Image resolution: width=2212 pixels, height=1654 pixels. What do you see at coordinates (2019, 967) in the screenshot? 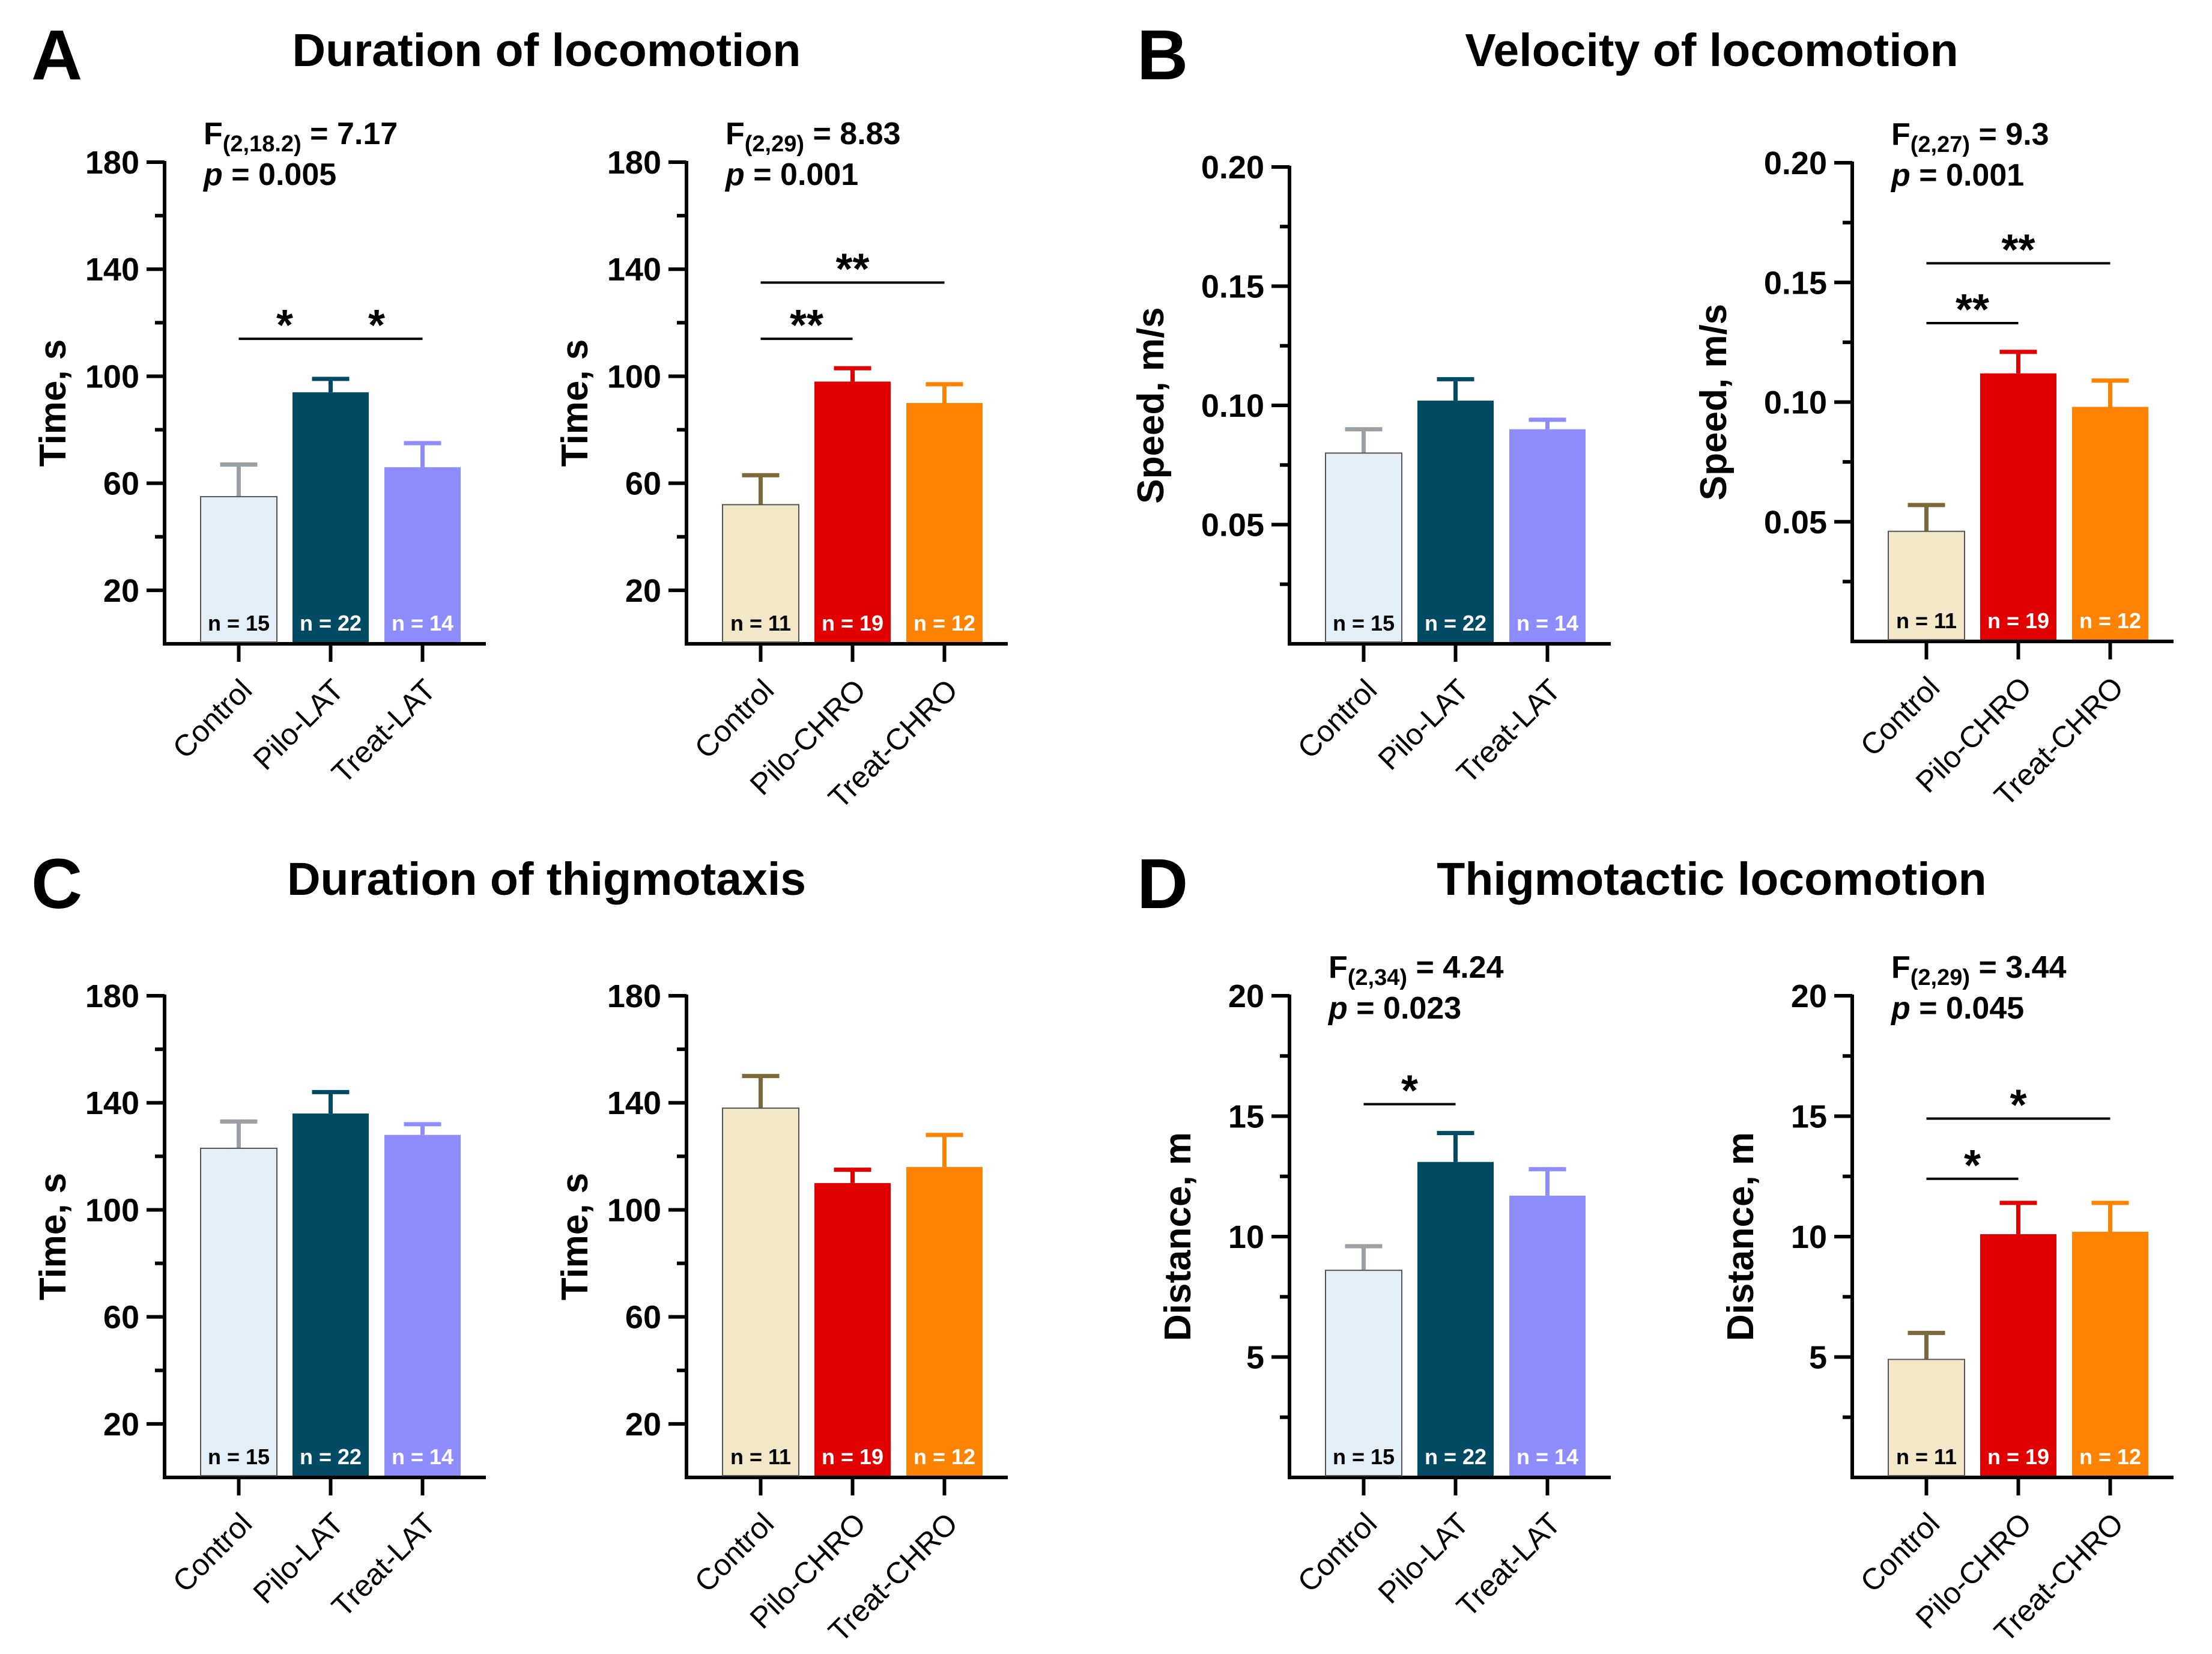
I see `f-value: = 3.44` at bounding box center [2019, 967].